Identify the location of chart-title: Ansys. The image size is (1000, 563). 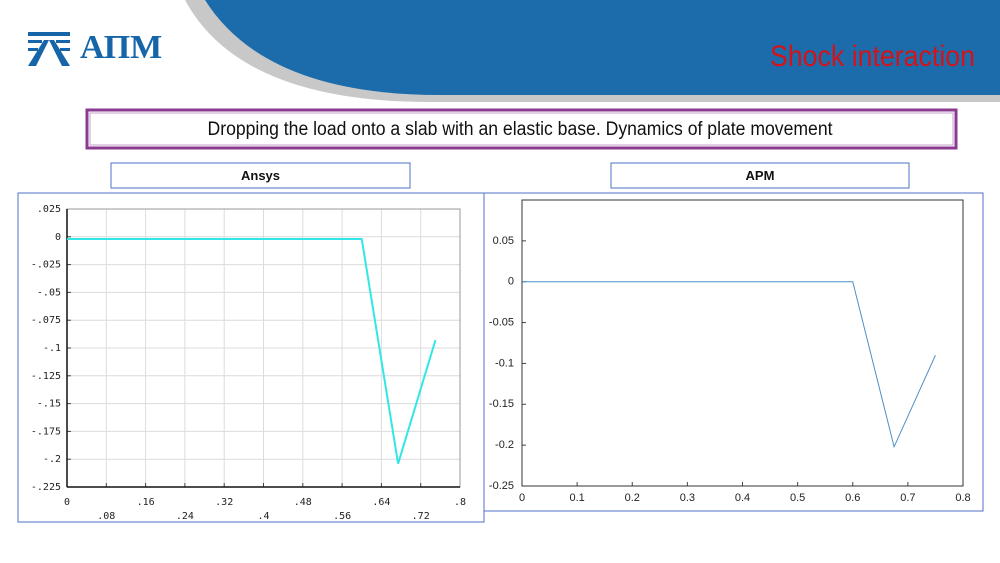
(260, 175).